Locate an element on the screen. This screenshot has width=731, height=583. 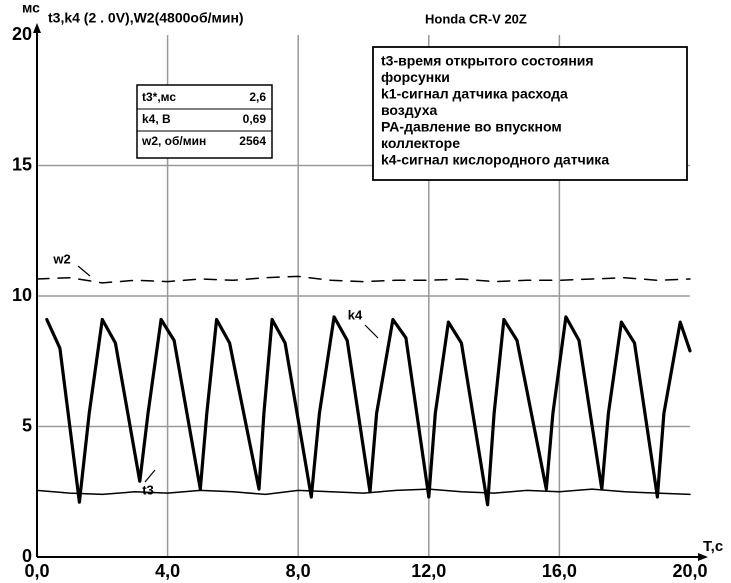
x-tick-label: 16,0 is located at coordinates (559, 571).